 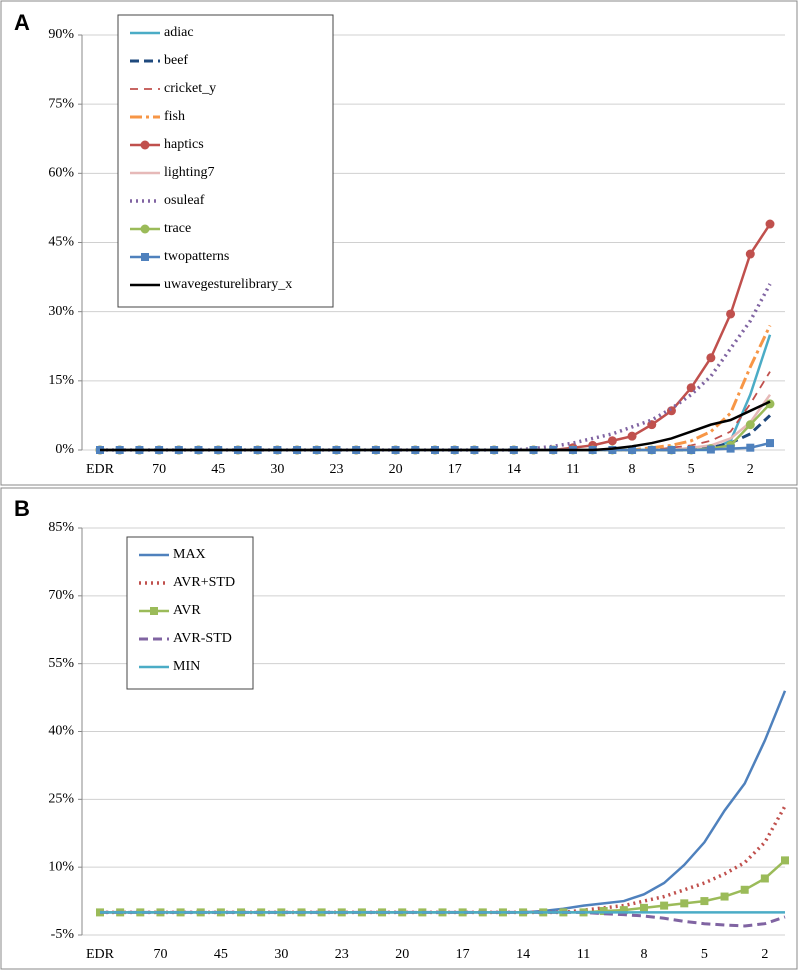 I want to click on y-tick-label: 70%, so click(x=61, y=595).